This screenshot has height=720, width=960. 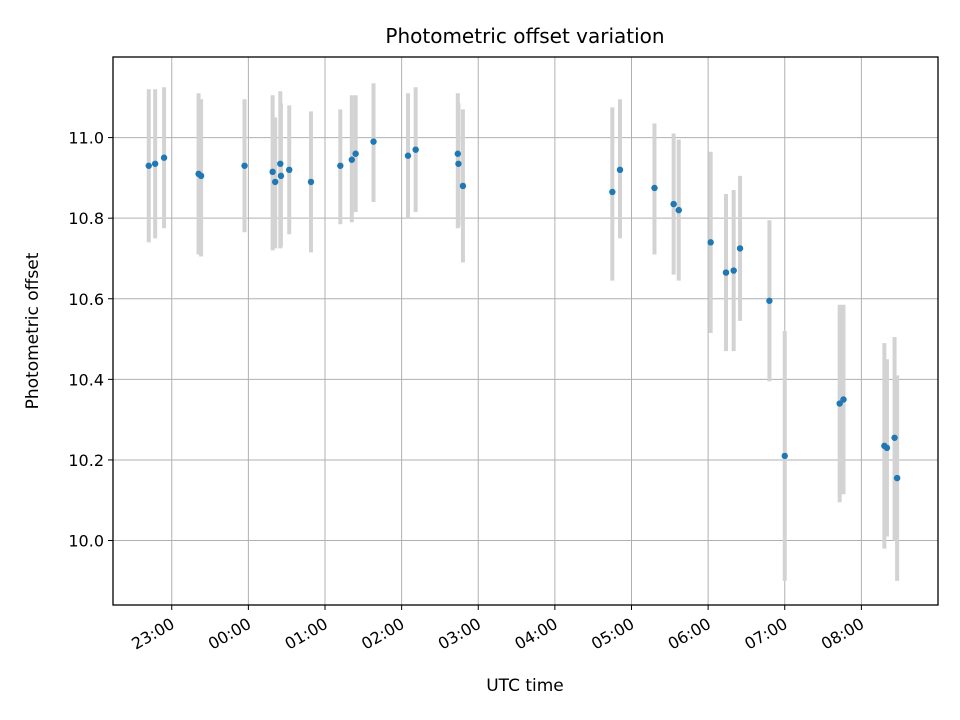 What do you see at coordinates (86, 541) in the screenshot?
I see `y-tick-label: 10.0` at bounding box center [86, 541].